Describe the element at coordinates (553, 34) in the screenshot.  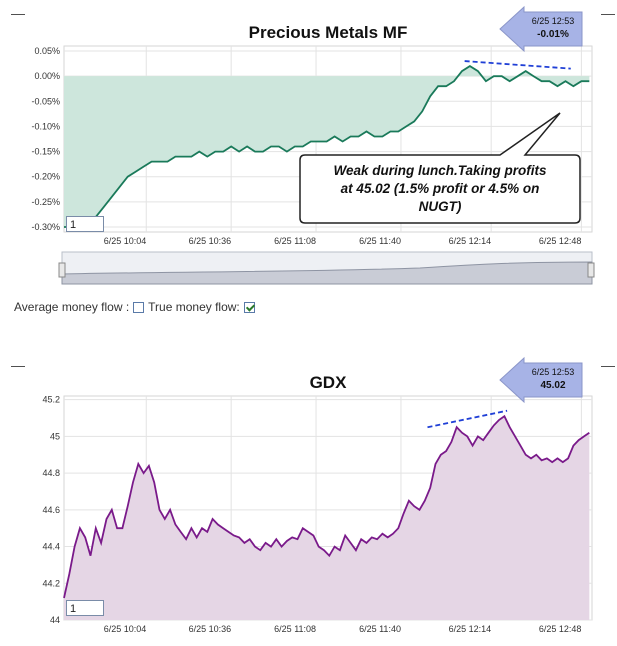
I see `badge-value: -0.01%` at that location.